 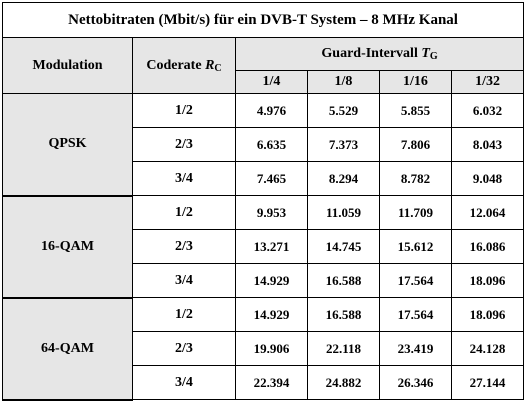 What do you see at coordinates (487, 178) in the screenshot?
I see `value-cell: 9.048` at bounding box center [487, 178].